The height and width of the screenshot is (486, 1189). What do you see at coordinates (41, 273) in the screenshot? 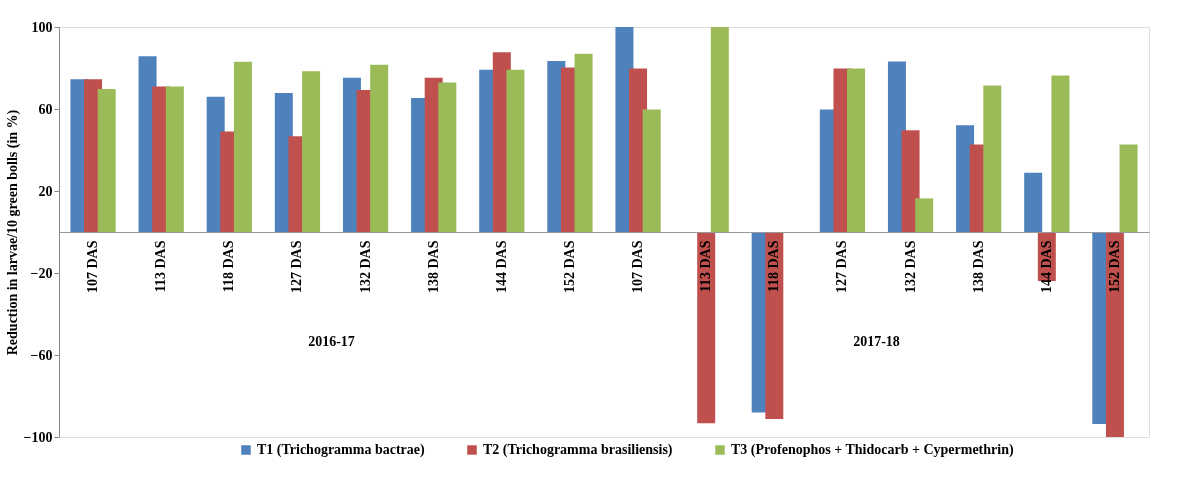
I see `y-tick-label: −20` at bounding box center [41, 273].